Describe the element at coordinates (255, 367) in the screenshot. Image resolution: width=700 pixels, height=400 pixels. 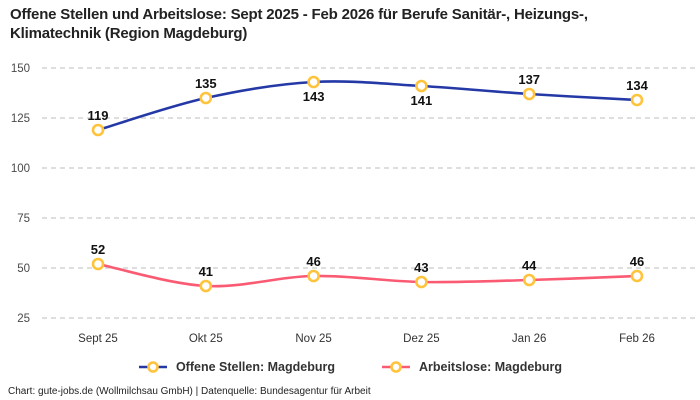
I see `legend-label: Offene Stellen: Magdeburg` at that location.